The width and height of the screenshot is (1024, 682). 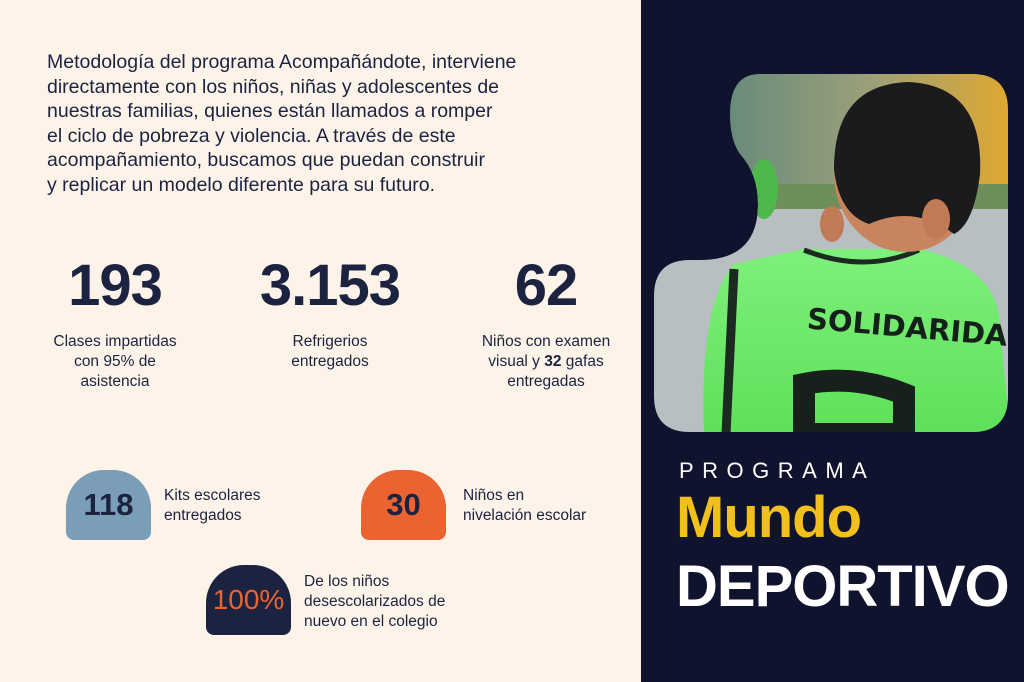 I want to click on stat-label: Clases impartidas con 95% de asistencia, so click(x=115, y=362).